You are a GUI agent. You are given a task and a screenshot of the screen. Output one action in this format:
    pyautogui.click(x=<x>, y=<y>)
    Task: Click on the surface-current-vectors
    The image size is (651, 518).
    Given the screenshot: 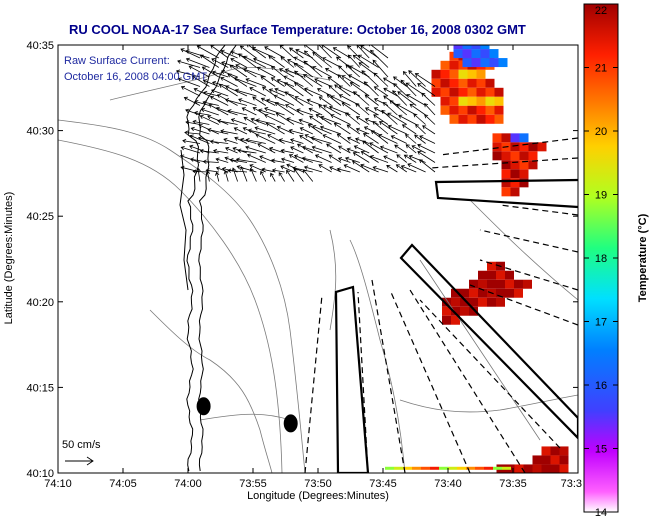 What is the action you would take?
    pyautogui.click(x=305, y=113)
    